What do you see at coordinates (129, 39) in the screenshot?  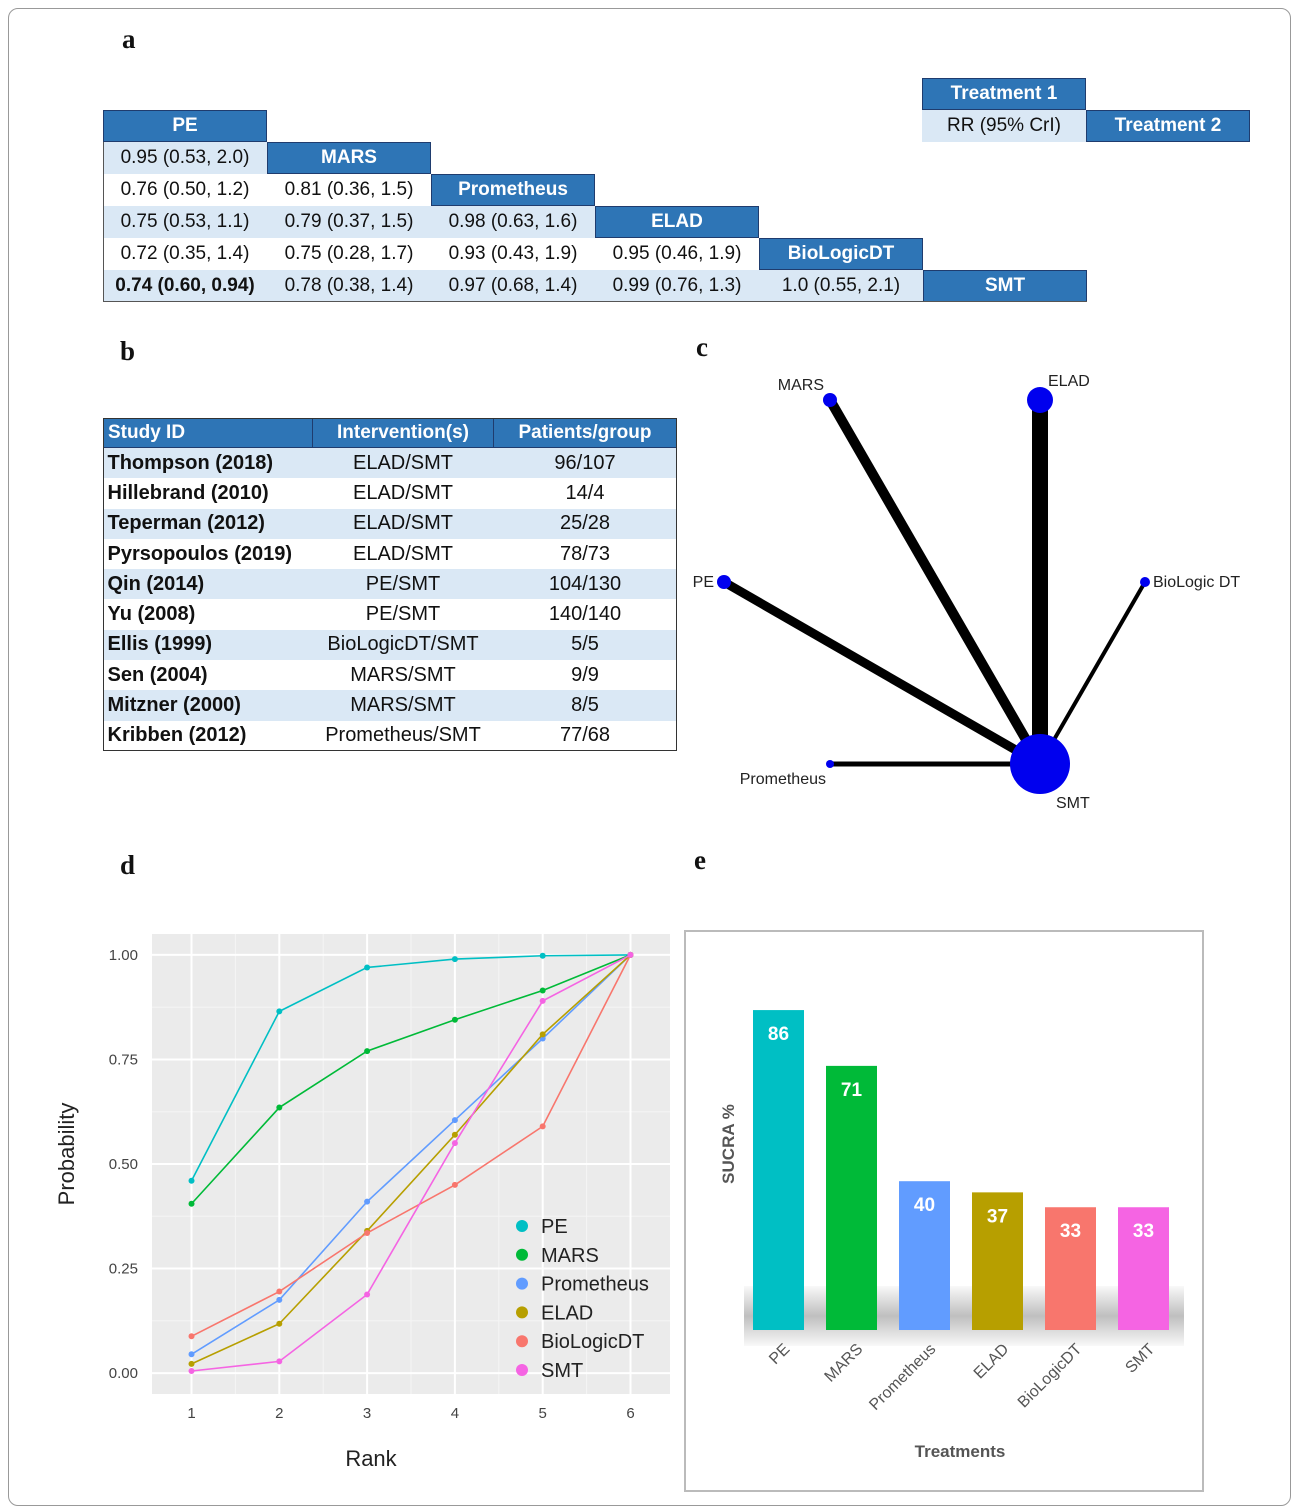 I see `panel-label-a: a` at bounding box center [129, 39].